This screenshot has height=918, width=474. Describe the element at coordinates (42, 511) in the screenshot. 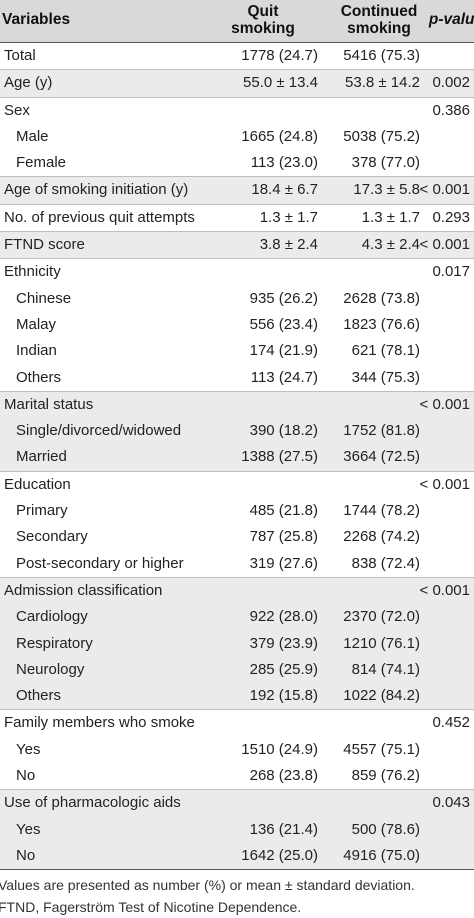

I see `row-label: Primary` at that location.